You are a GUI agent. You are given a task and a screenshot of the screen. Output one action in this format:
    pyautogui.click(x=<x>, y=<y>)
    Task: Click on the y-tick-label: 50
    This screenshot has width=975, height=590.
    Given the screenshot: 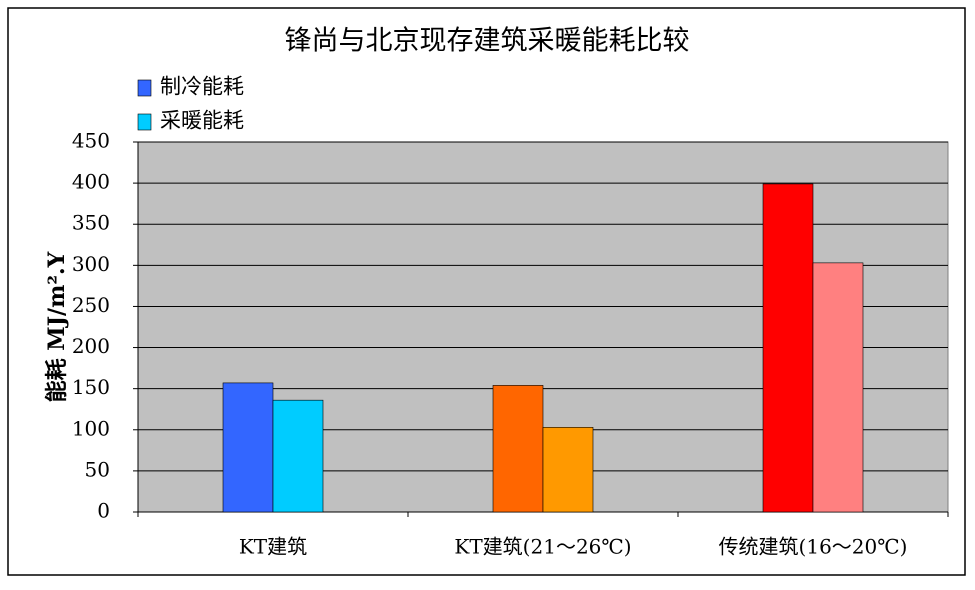 What is the action you would take?
    pyautogui.click(x=97, y=469)
    